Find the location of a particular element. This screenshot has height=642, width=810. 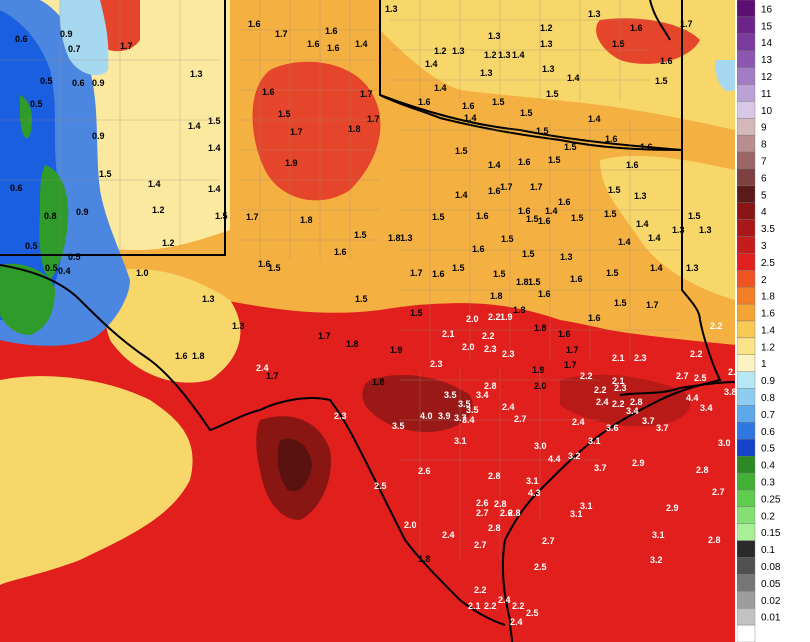

value-label: 1.7 is located at coordinates (506, 187).